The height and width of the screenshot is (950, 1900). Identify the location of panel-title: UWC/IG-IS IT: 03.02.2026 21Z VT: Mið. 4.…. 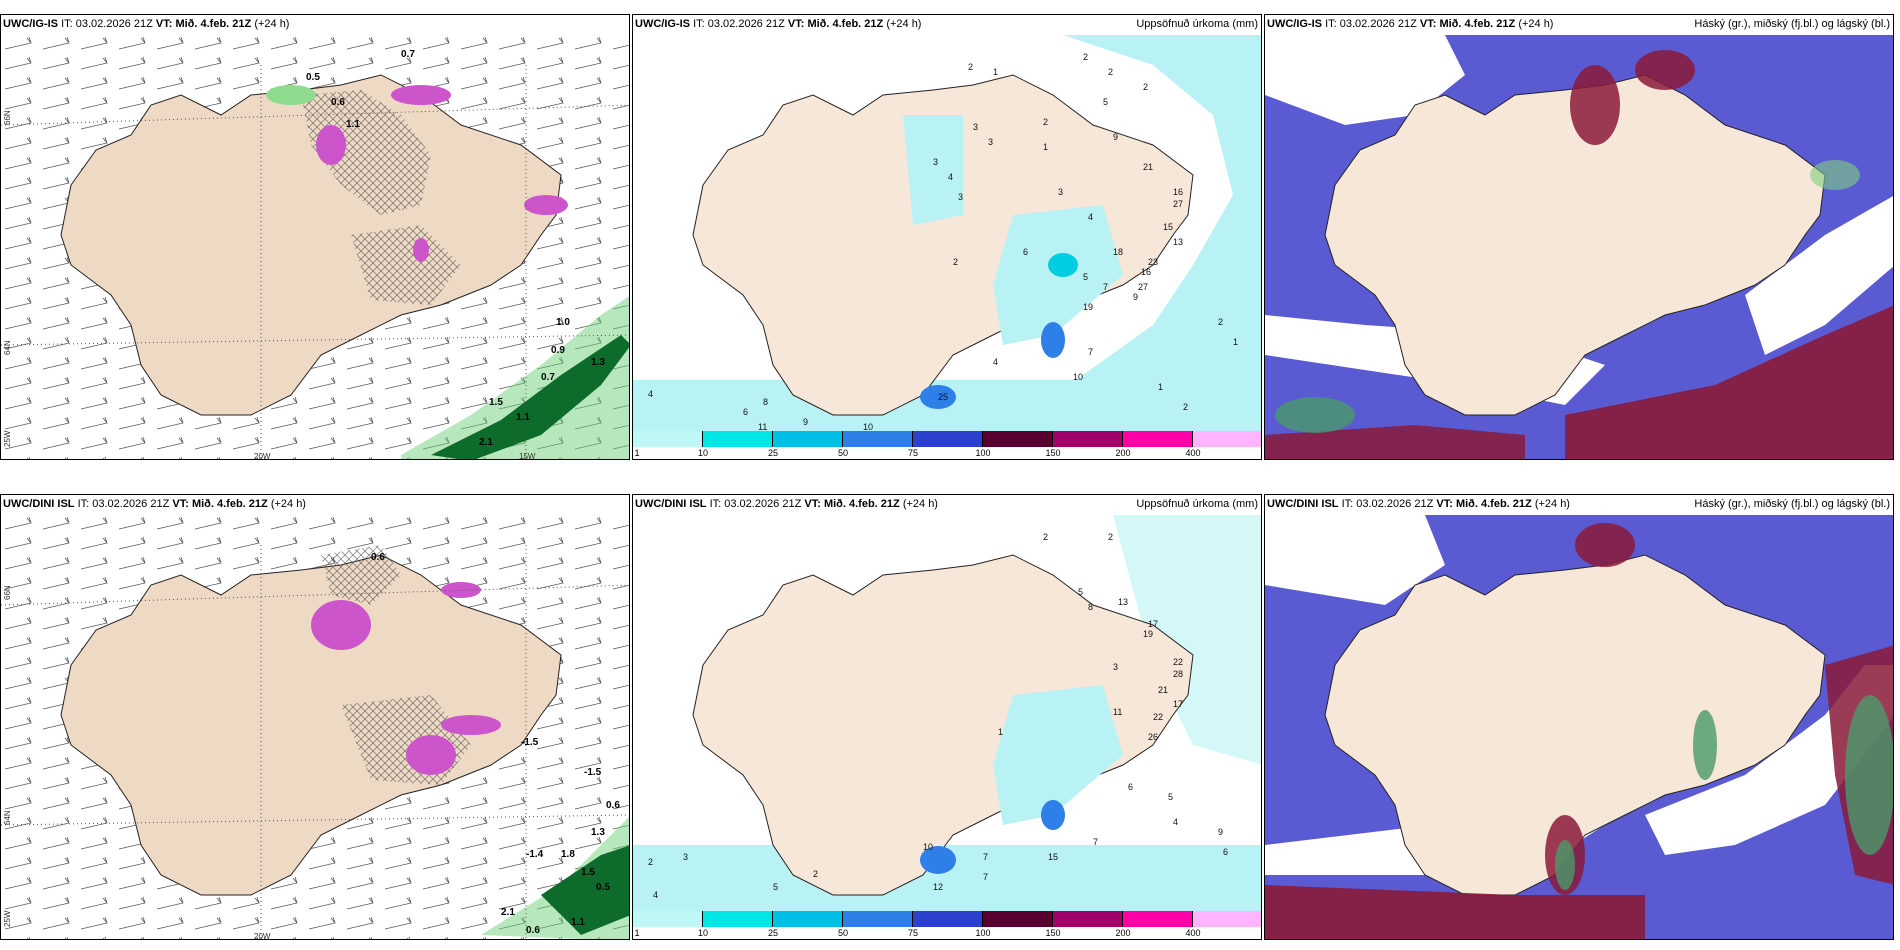
(1410, 24).